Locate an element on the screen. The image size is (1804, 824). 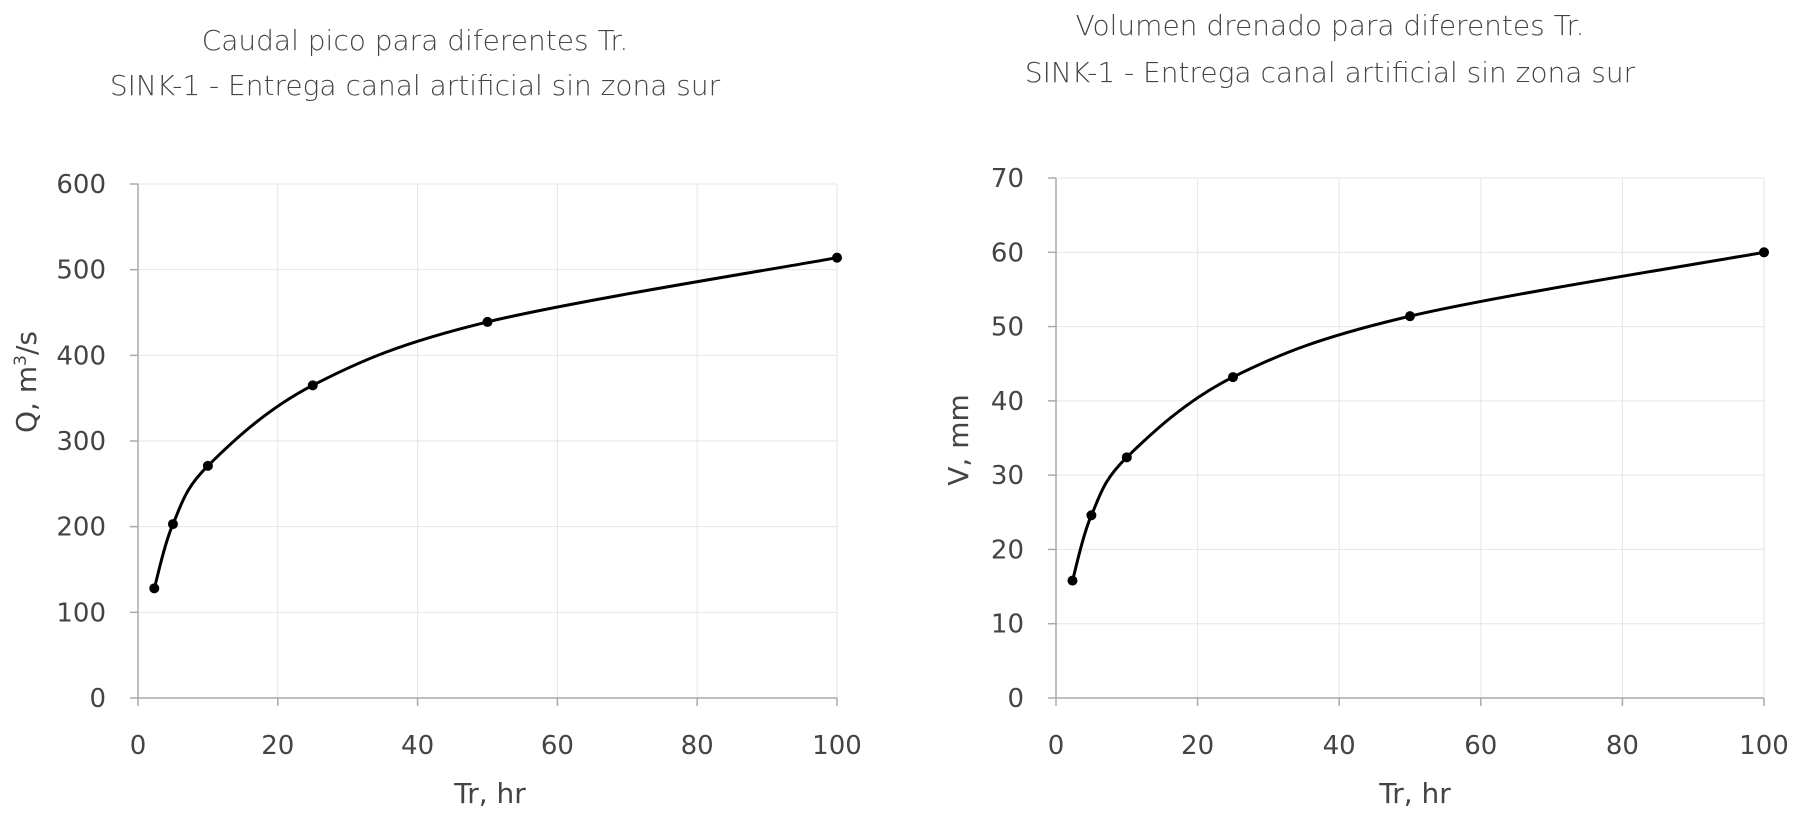
y-tick-label: 300 is located at coordinates (81, 442).